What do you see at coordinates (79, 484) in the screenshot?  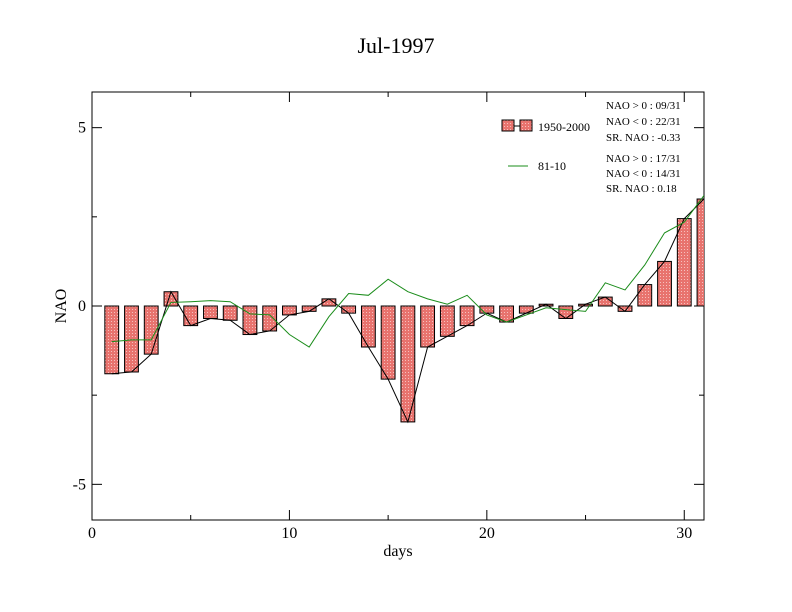 I see `y-tick-label: -5` at bounding box center [79, 484].